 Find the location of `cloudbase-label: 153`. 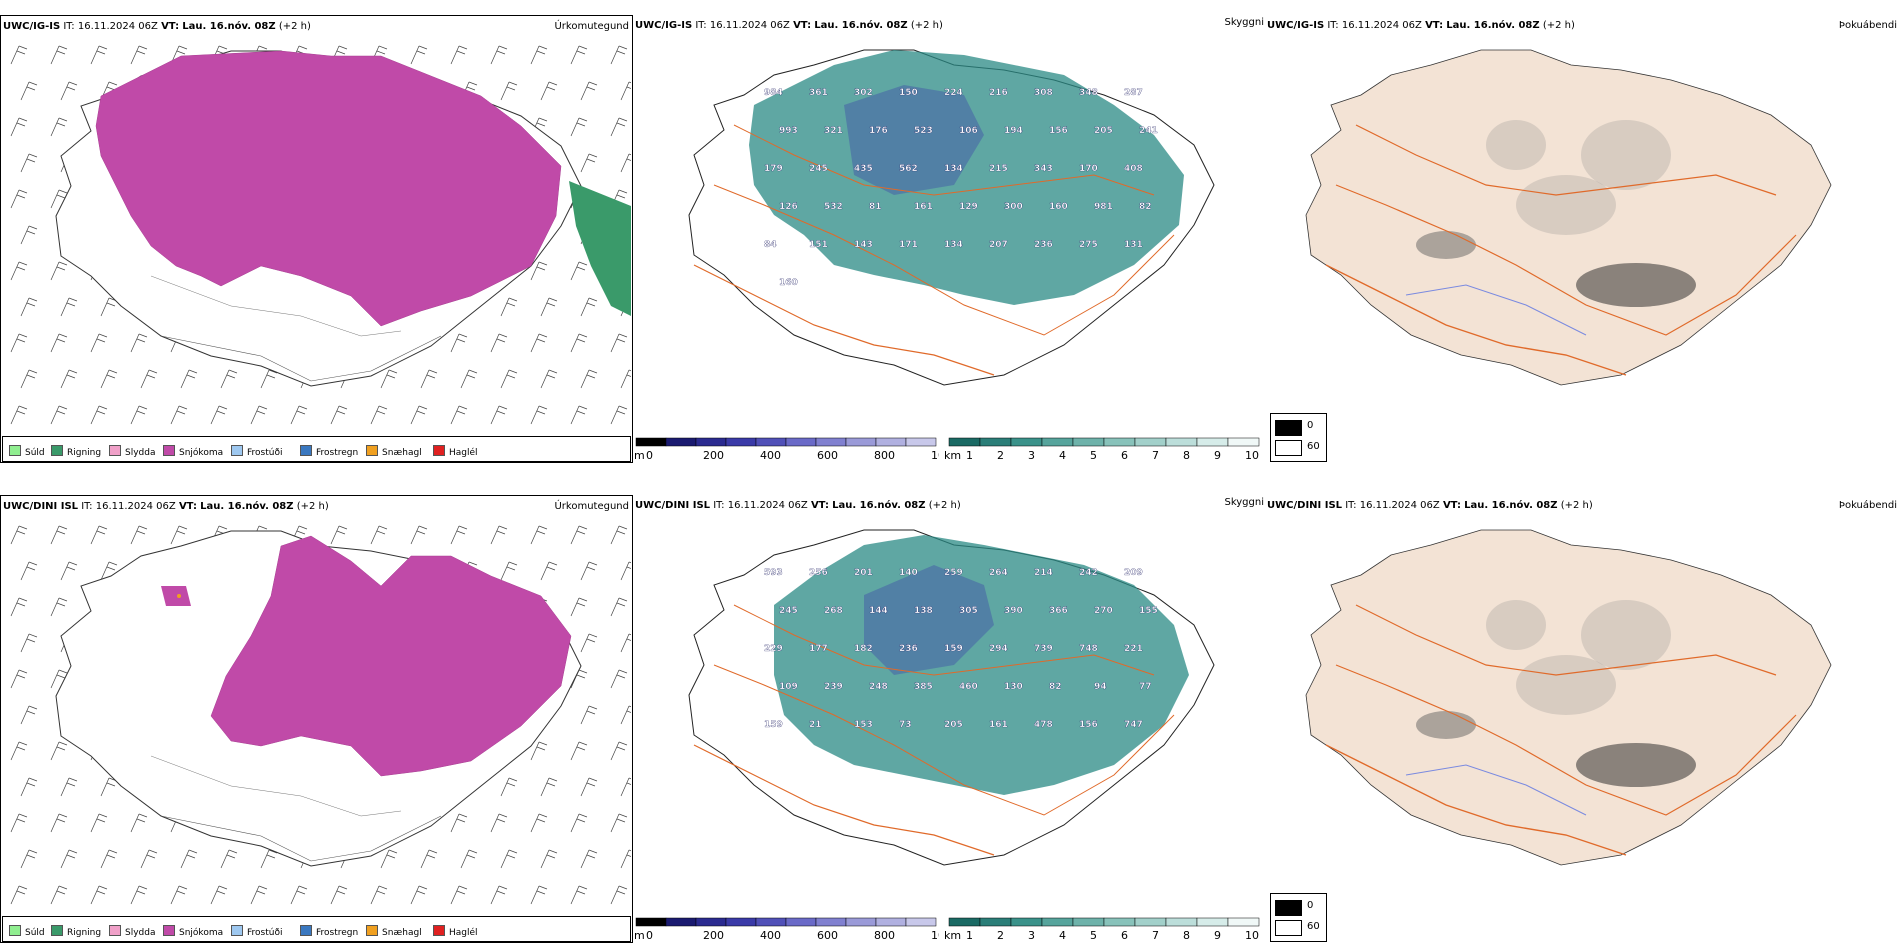

cloudbase-label: 153 is located at coordinates (863, 725).